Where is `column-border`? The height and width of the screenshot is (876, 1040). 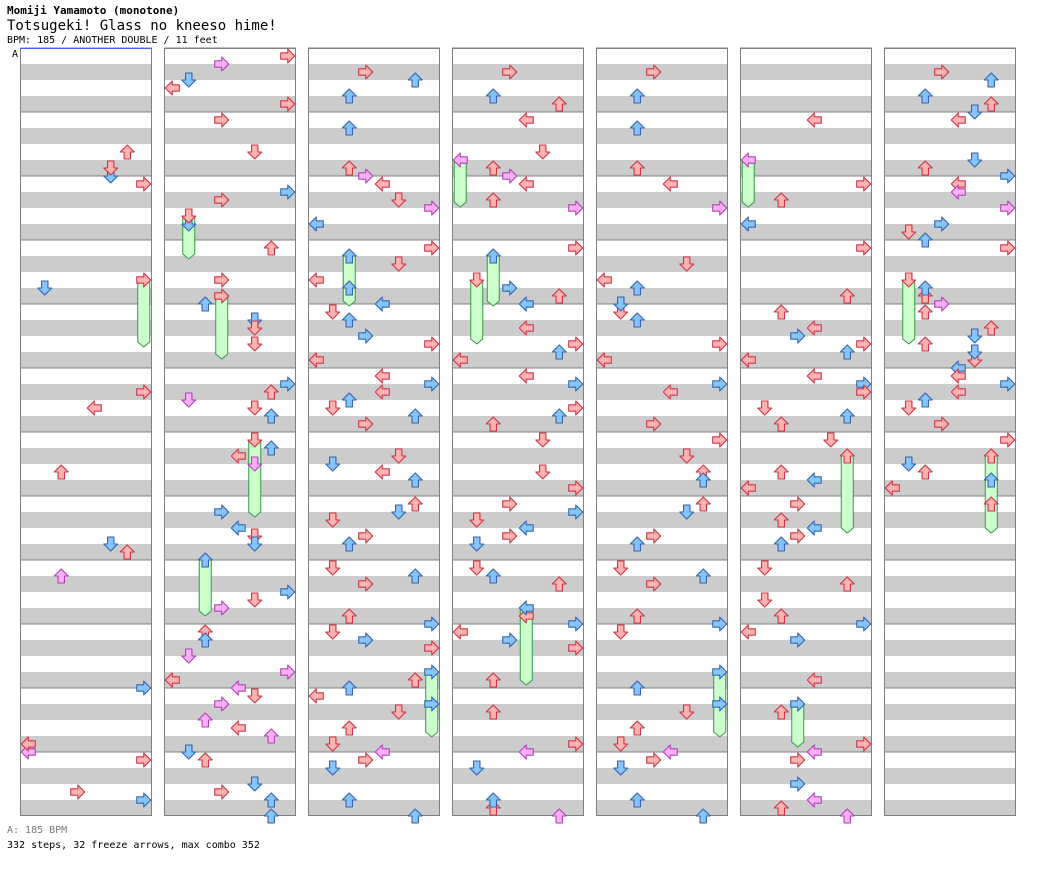 column-border is located at coordinates (518, 432).